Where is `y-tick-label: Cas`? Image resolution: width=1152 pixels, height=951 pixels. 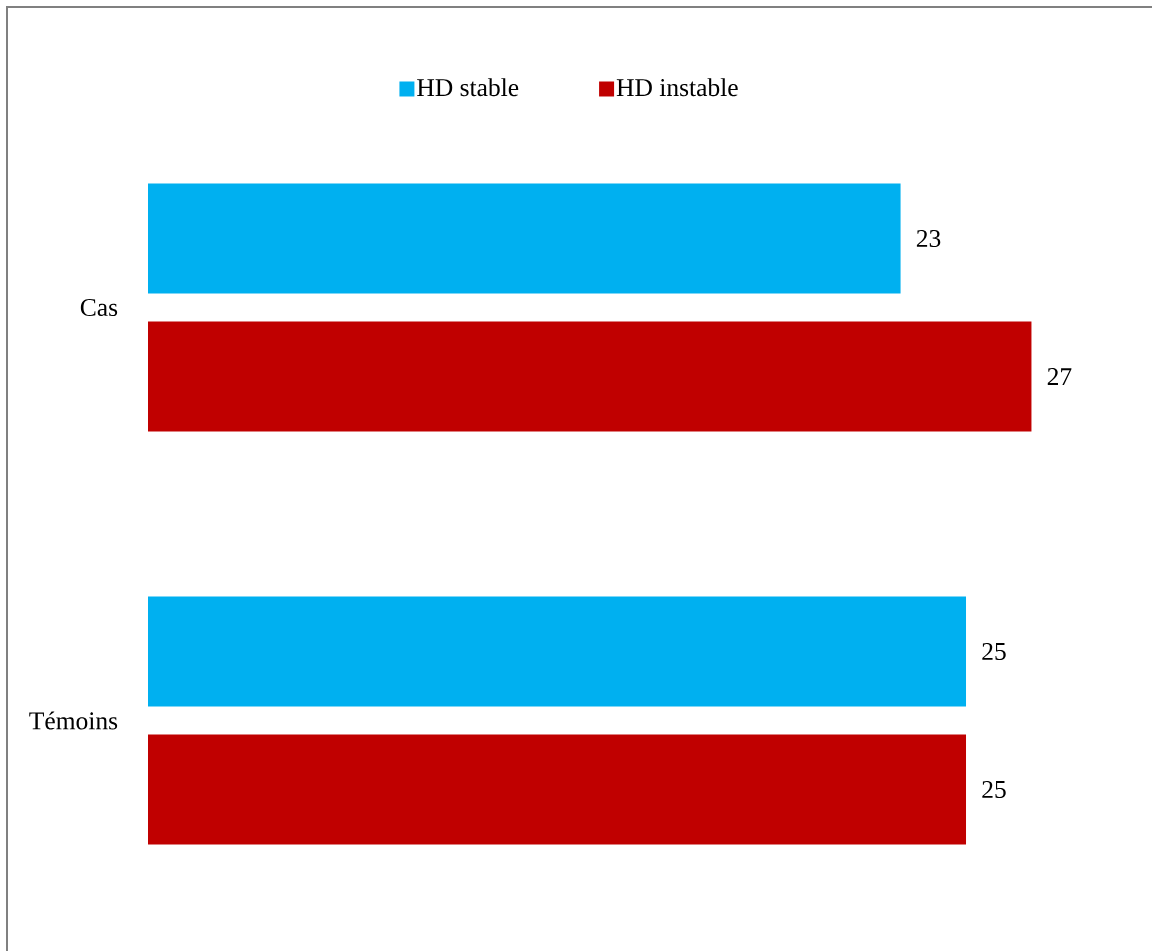
y-tick-label: Cas is located at coordinates (99, 307).